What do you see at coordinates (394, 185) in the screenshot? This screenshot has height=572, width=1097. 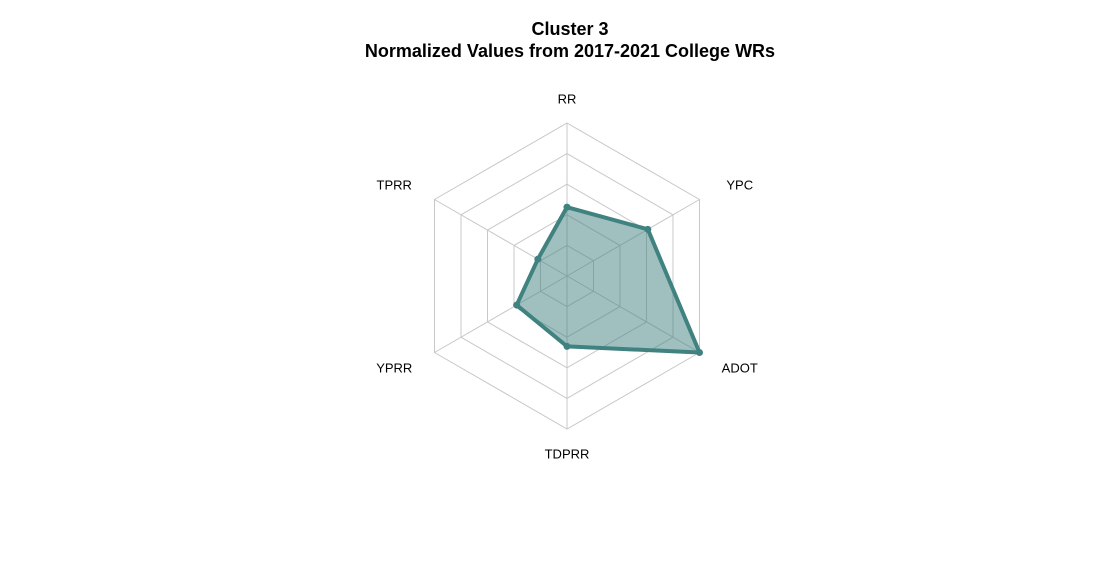 I see `axis-label-tprr: TPRR` at bounding box center [394, 185].